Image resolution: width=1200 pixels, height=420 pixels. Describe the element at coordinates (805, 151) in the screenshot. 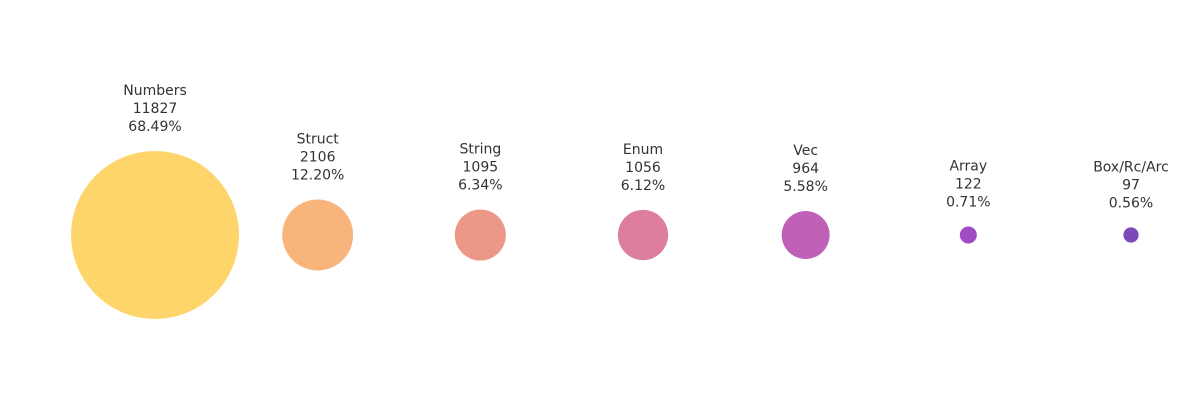

I see `bubble-category-label: Vec` at that location.